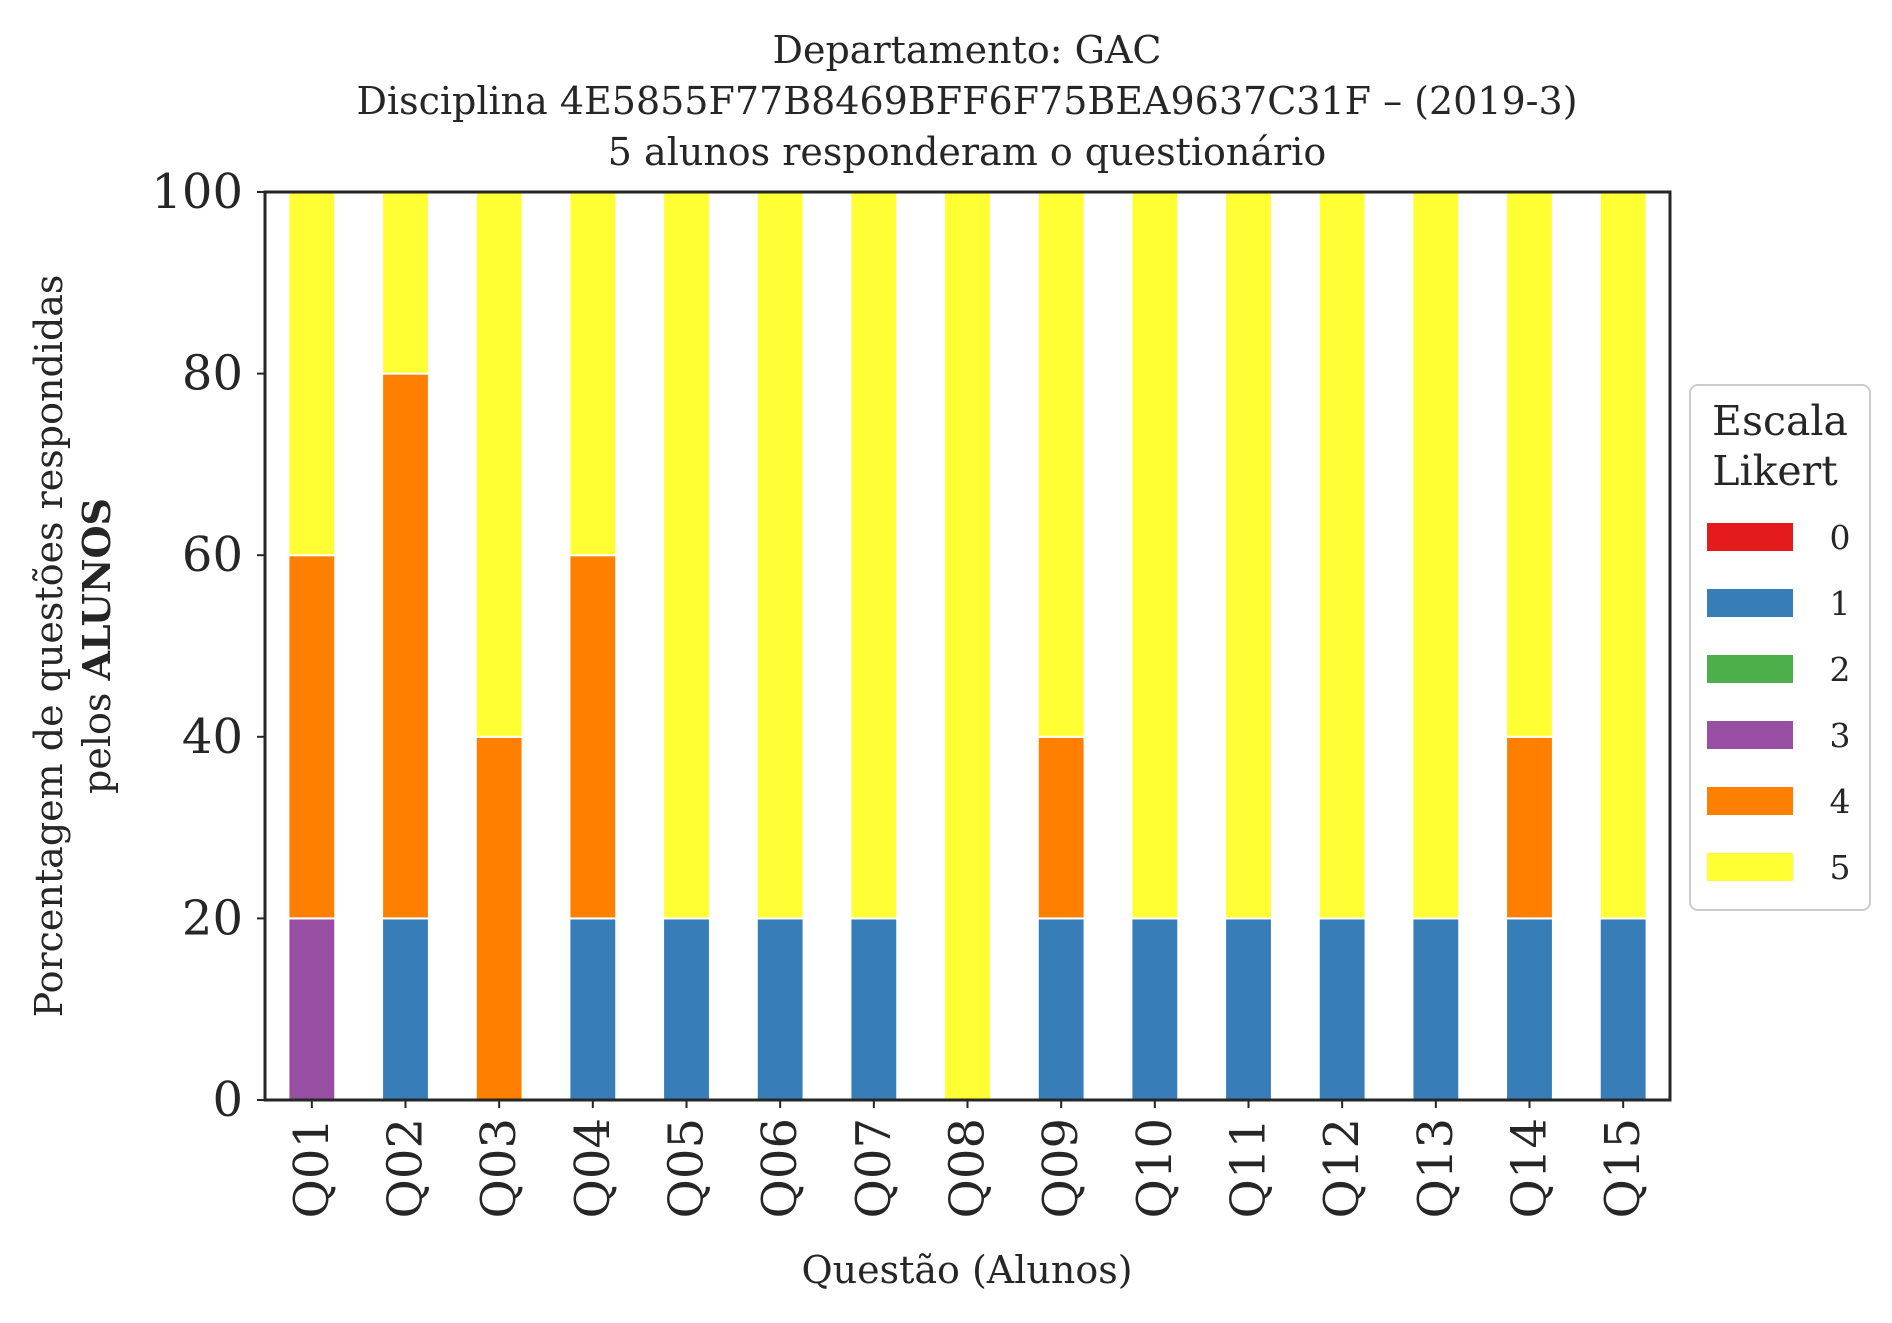  Describe the element at coordinates (1530, 1168) in the screenshot. I see `x-tick-label-Q14: Q14` at that location.